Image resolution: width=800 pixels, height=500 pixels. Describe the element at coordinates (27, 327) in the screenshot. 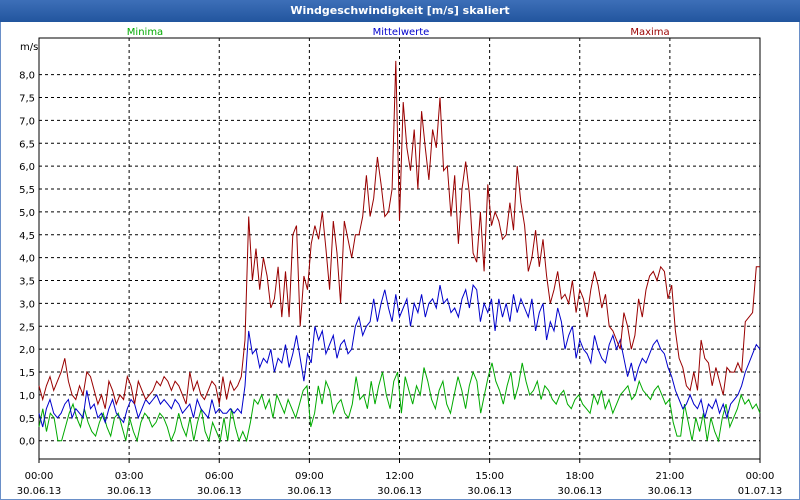

I see `y-tick-label: 2,5` at that location.